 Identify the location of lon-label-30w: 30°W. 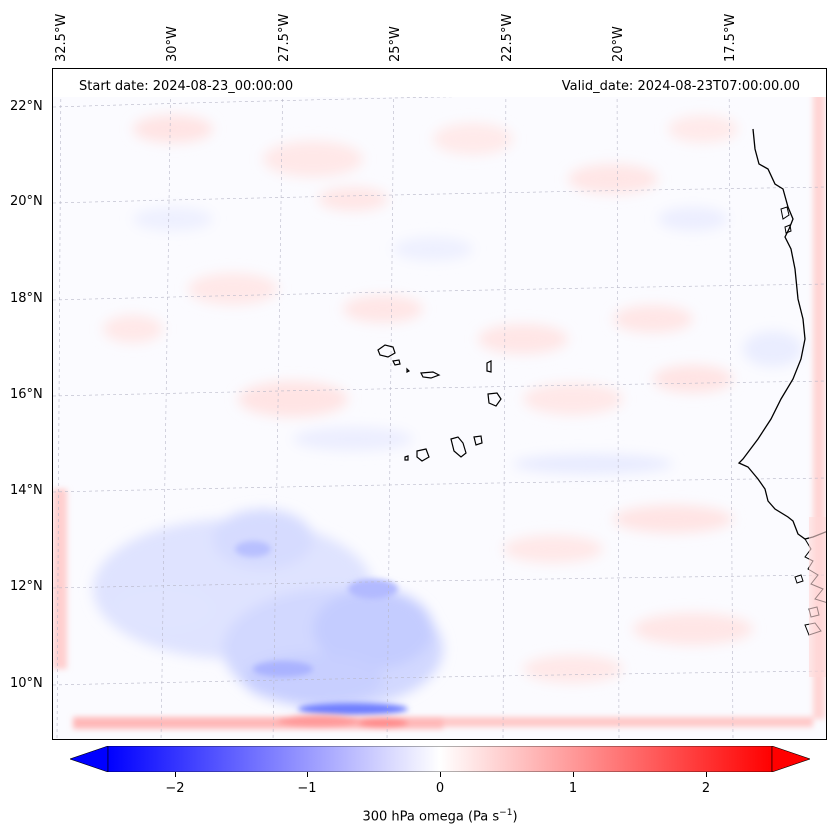
(172, 44).